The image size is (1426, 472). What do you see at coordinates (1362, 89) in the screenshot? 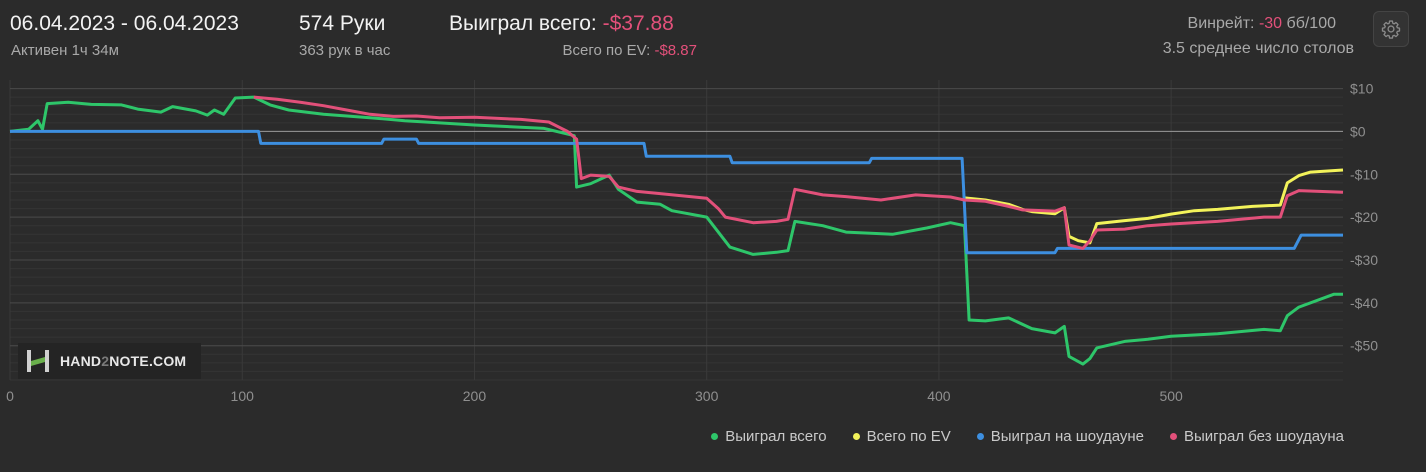
I see `y-tick-label: $10` at bounding box center [1362, 89].